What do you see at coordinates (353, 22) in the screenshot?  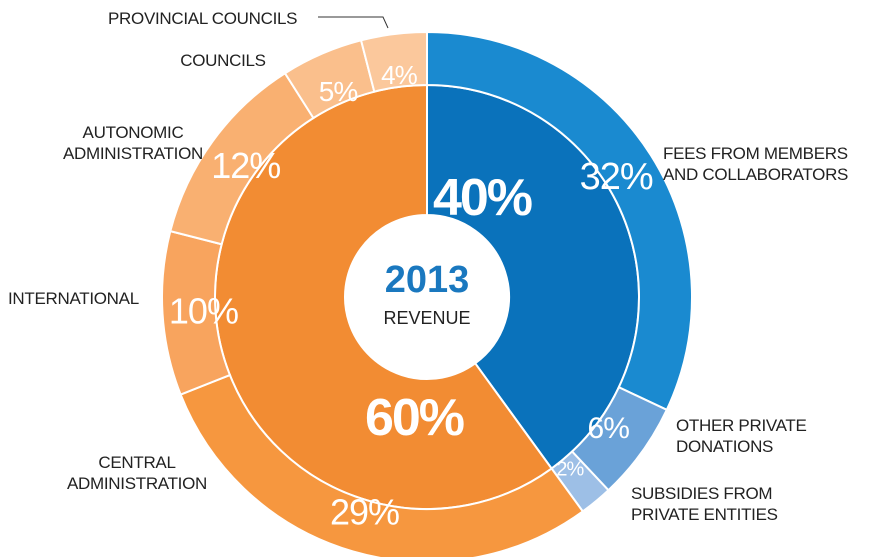 I see `leader-line` at bounding box center [353, 22].